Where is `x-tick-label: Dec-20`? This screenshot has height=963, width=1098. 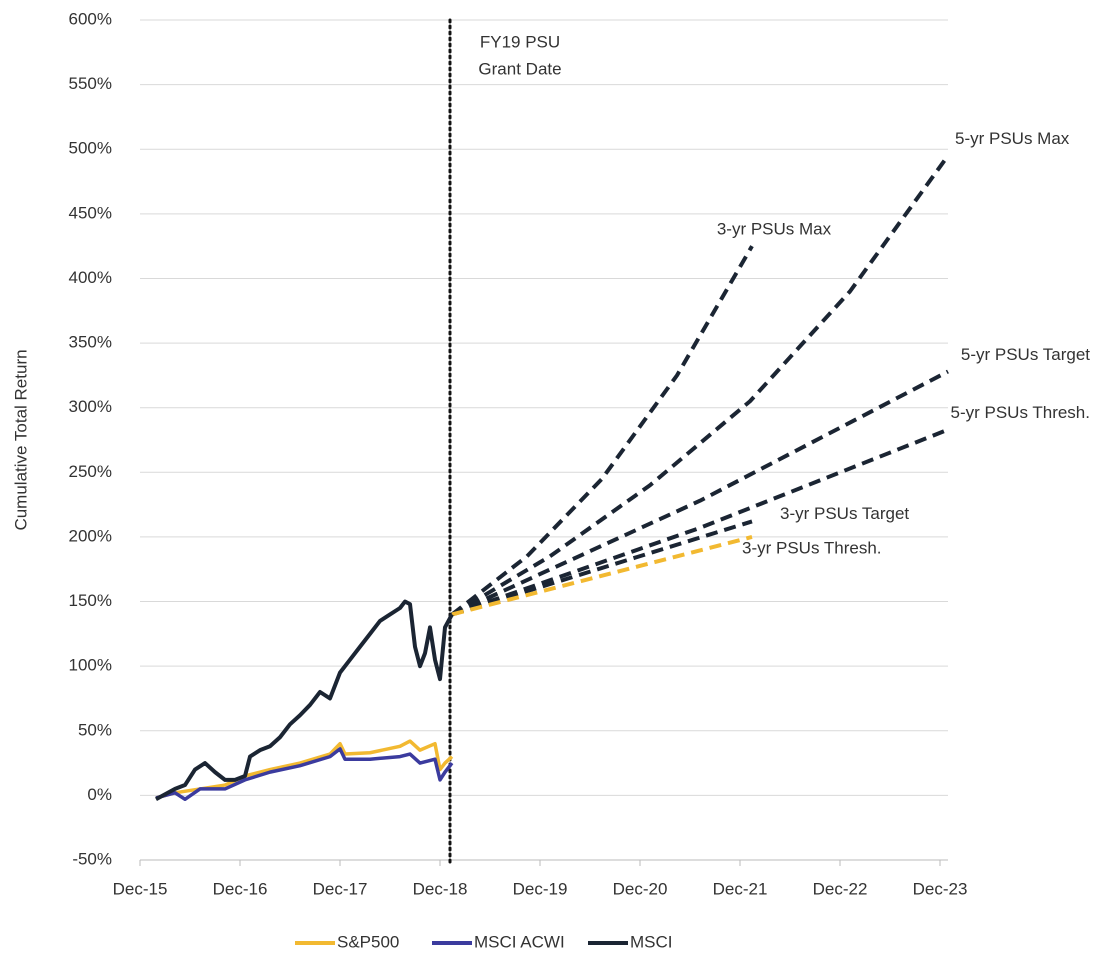 x-tick-label: Dec-20 is located at coordinates (640, 888).